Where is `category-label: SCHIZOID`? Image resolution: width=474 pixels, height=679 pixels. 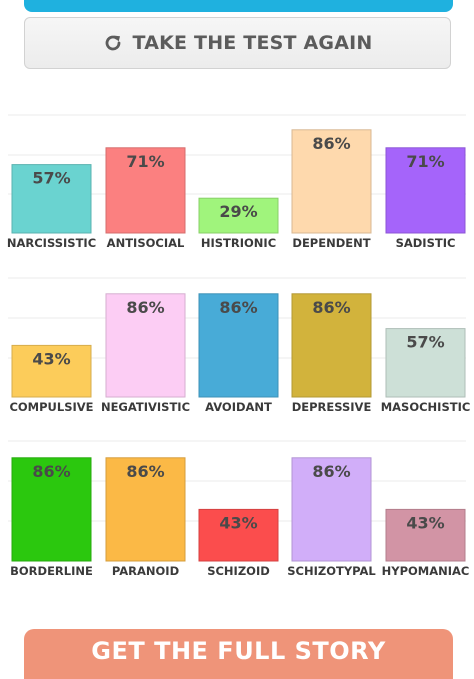 category-label: SCHIZOID is located at coordinates (238, 571).